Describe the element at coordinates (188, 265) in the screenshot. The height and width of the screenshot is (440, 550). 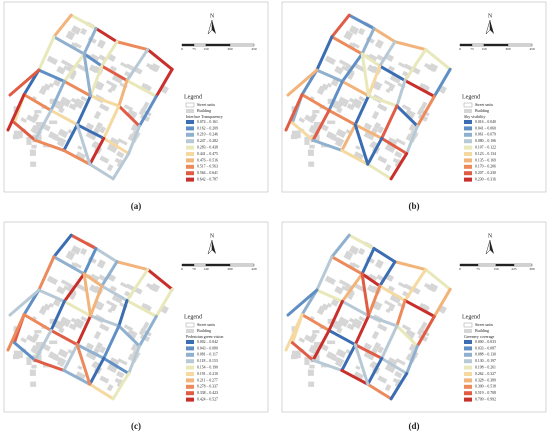
I see `scale-segment` at that location.